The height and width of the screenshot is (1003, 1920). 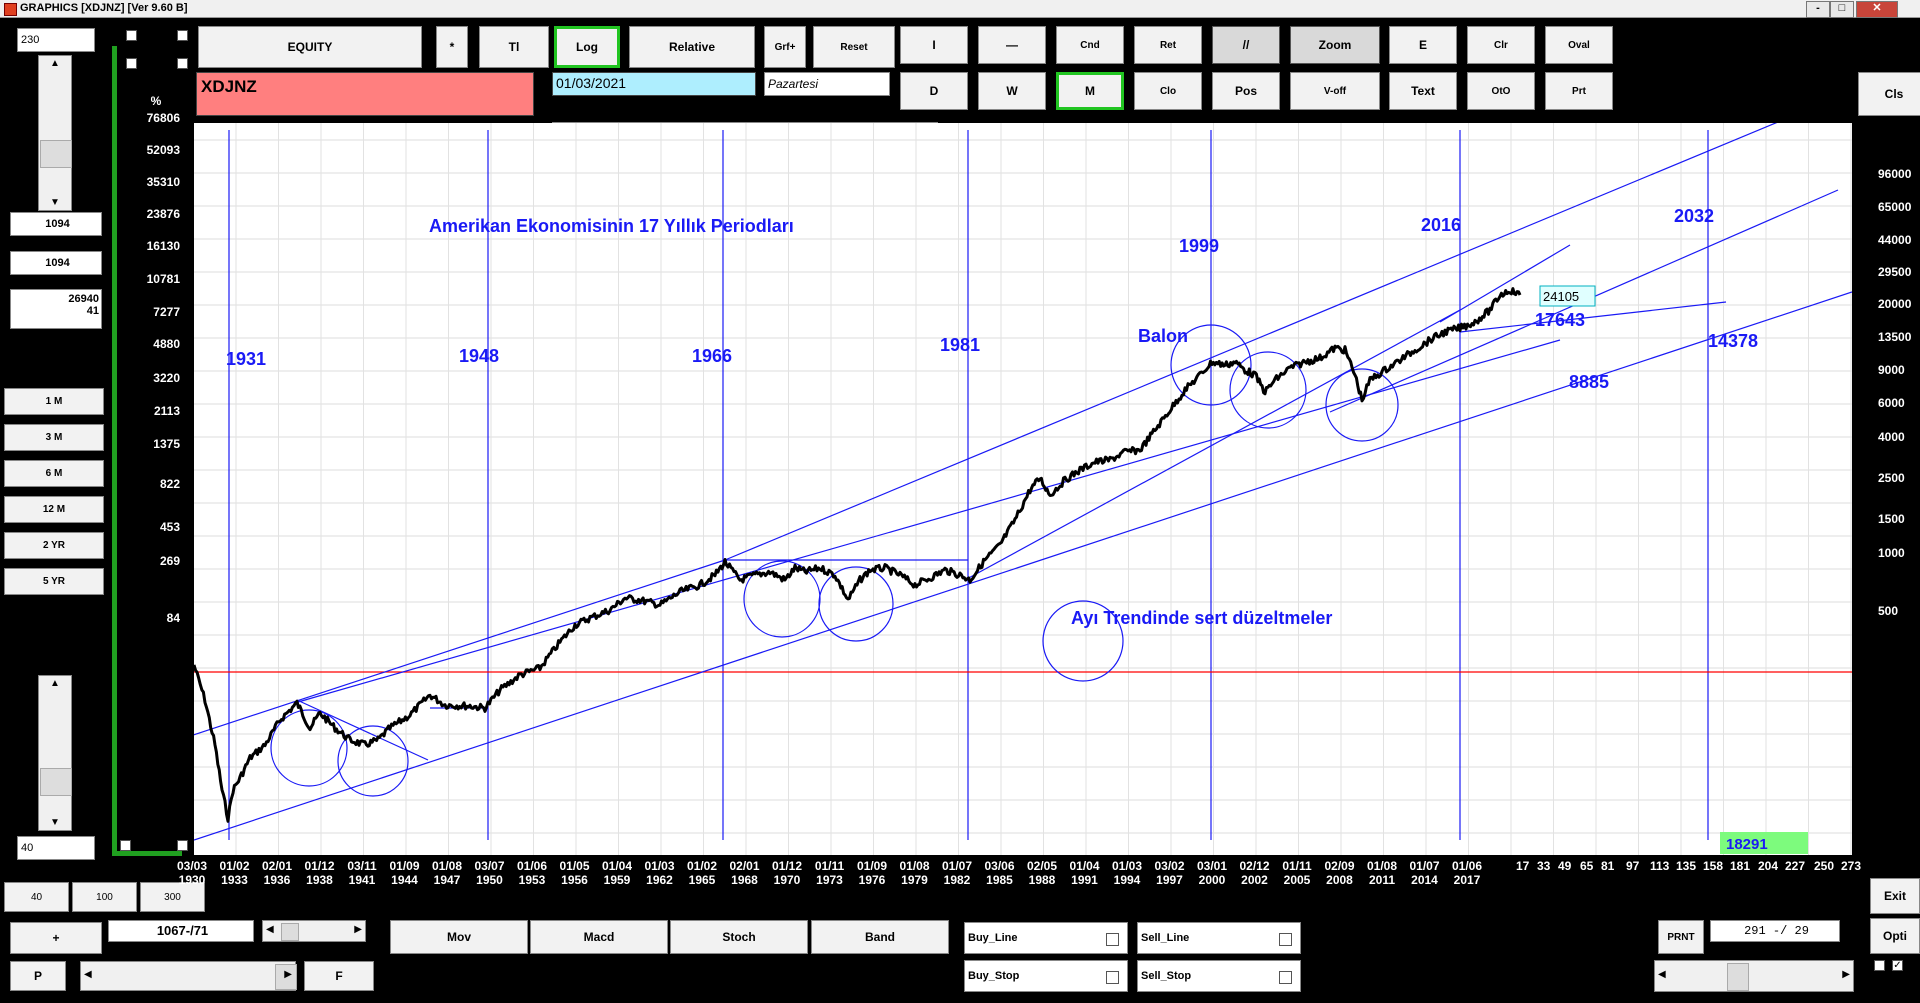 What do you see at coordinates (1879, 965) in the screenshot?
I see `option-checkbox` at bounding box center [1879, 965].